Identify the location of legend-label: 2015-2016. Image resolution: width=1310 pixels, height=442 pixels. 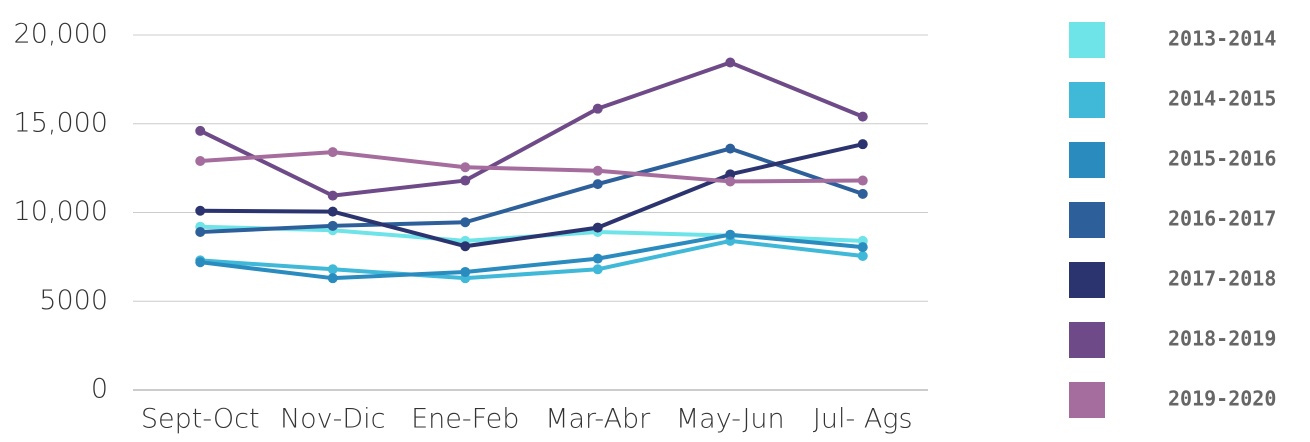
(1222, 159).